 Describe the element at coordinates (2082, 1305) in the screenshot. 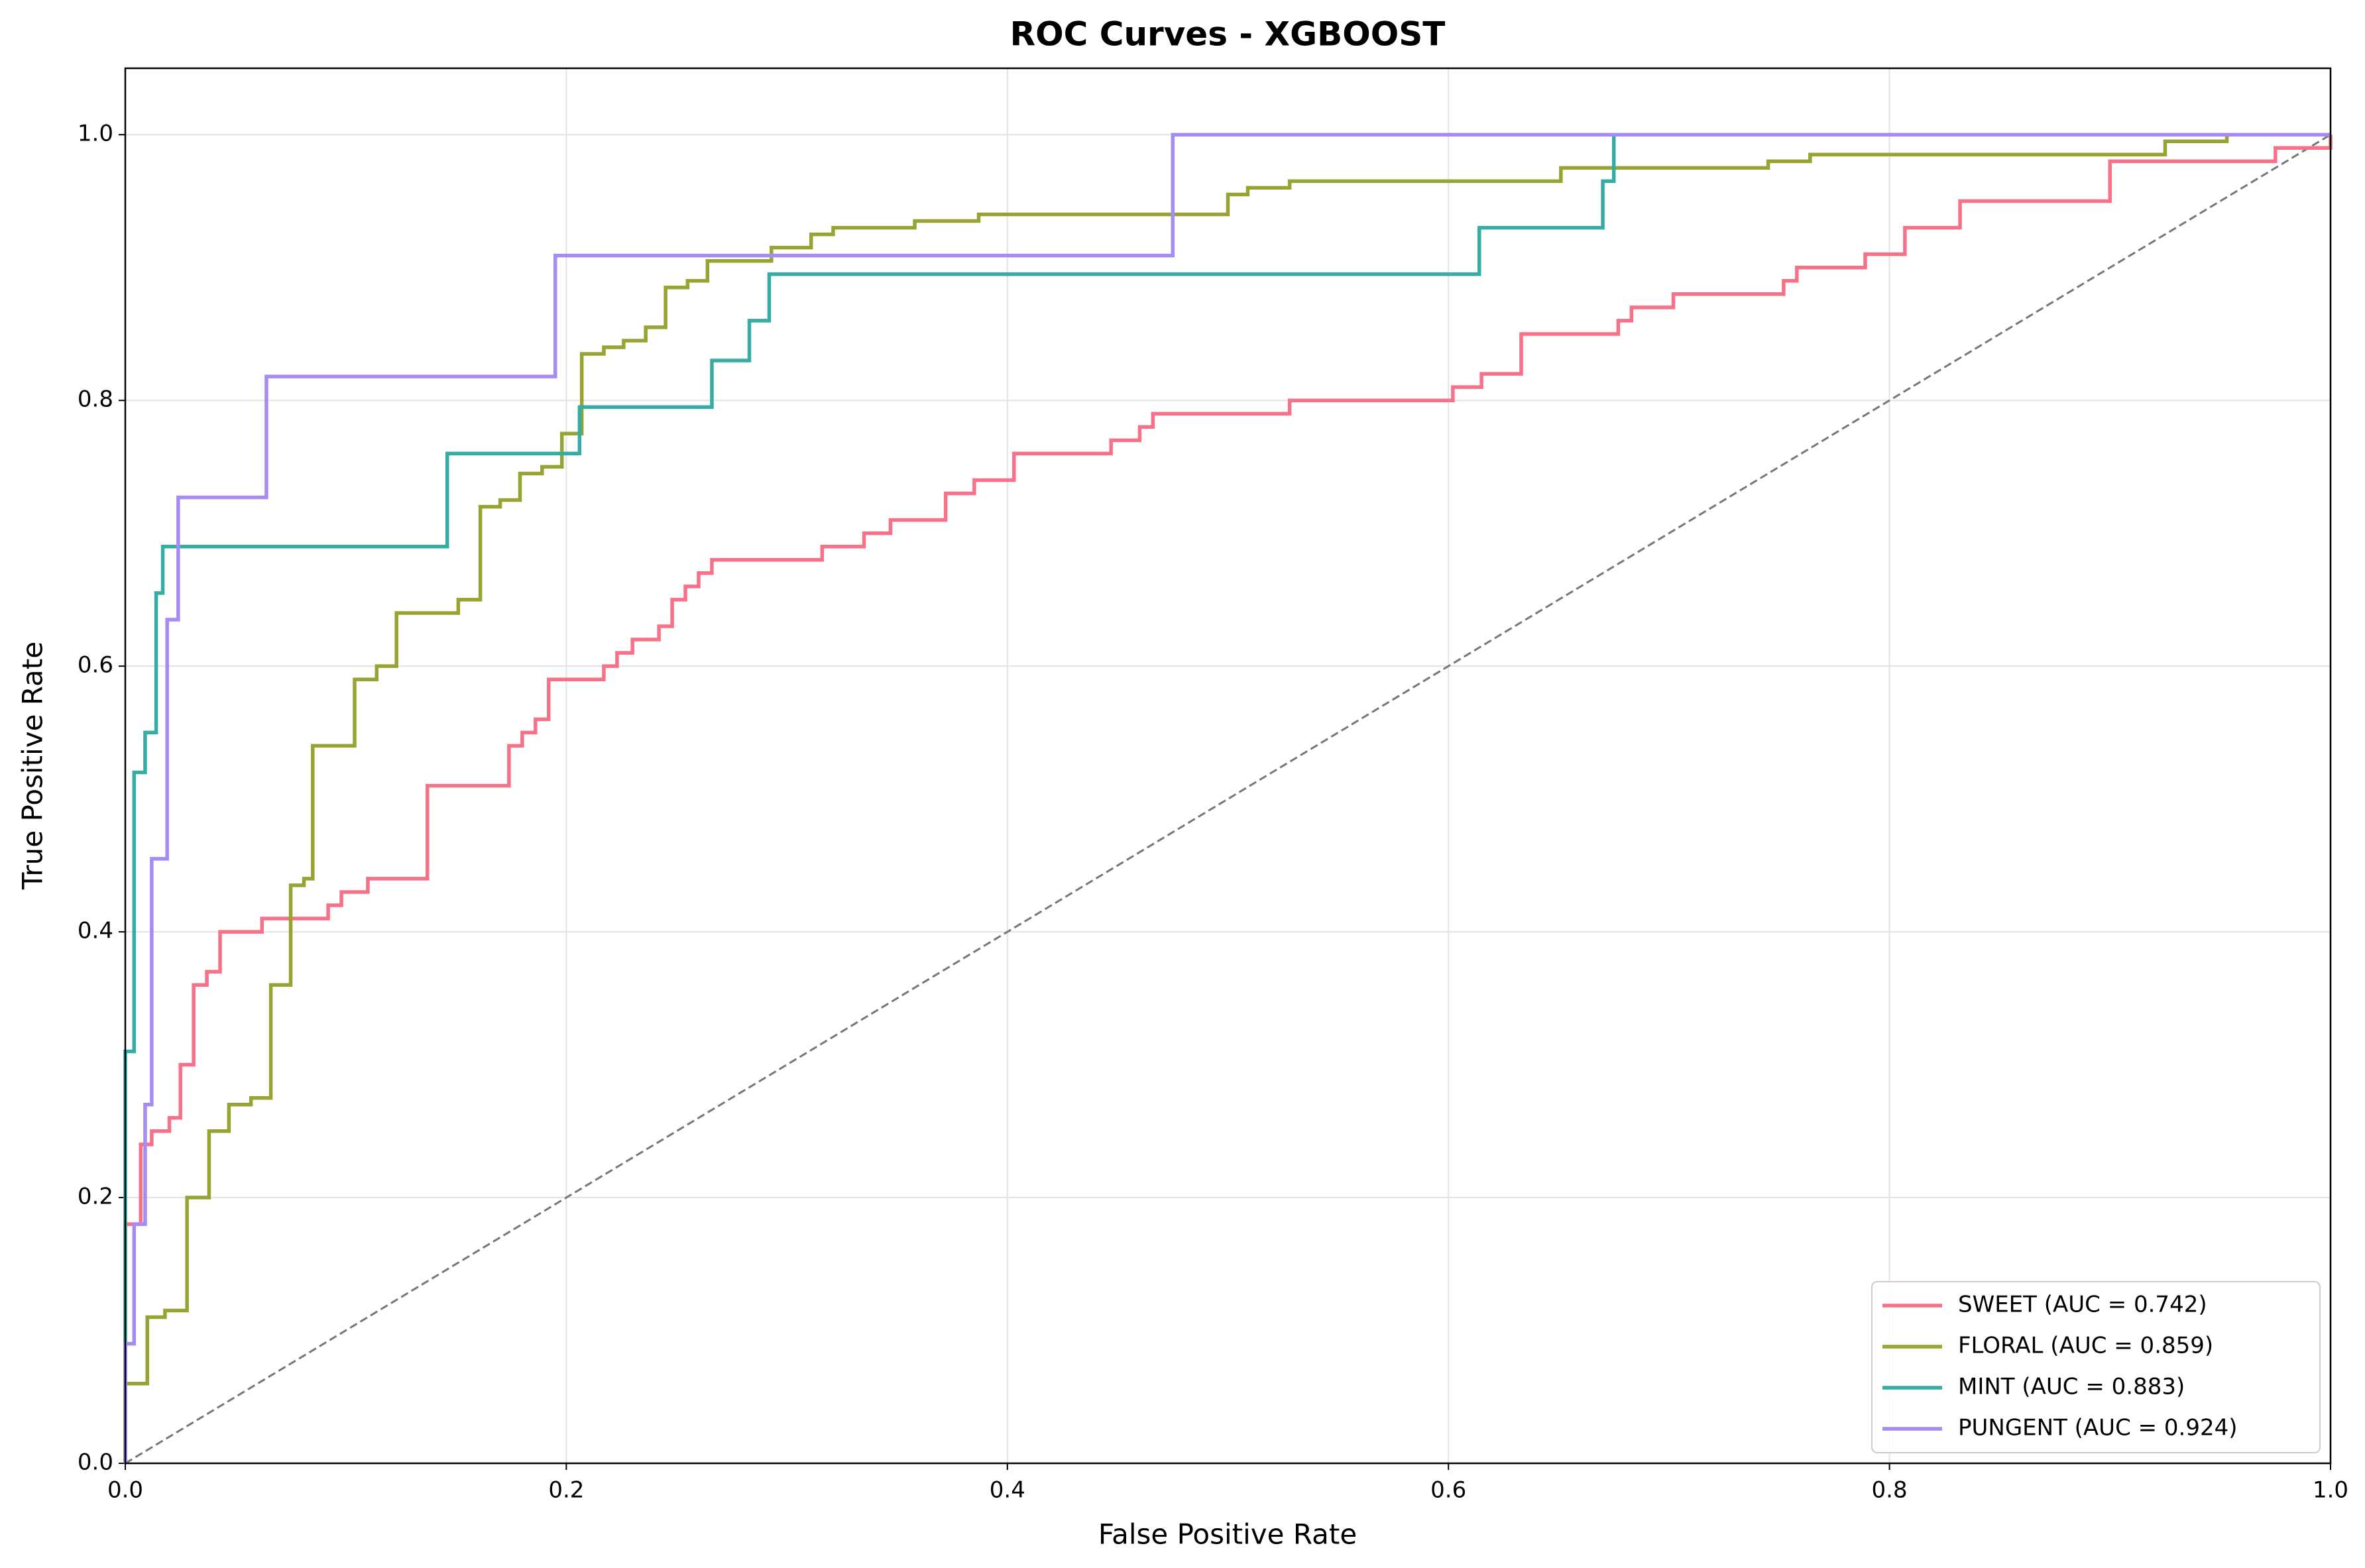

I see `legend-label: SWEET (AUC = 0.742)` at that location.